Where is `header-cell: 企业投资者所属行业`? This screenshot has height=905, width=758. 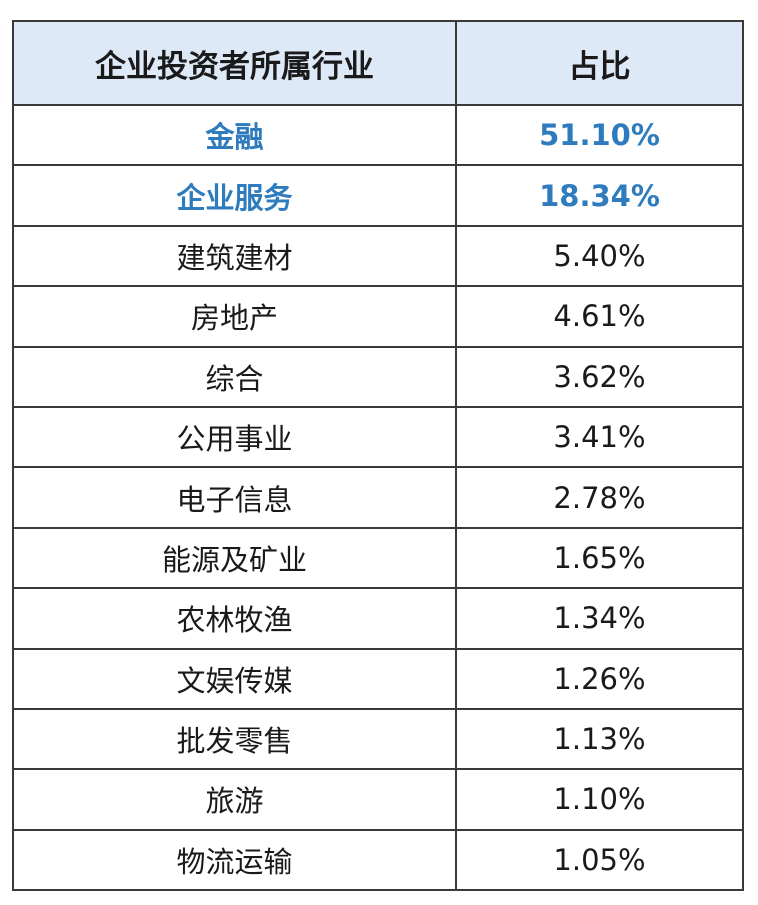
header-cell: 企业投资者所属行业 is located at coordinates (234, 63).